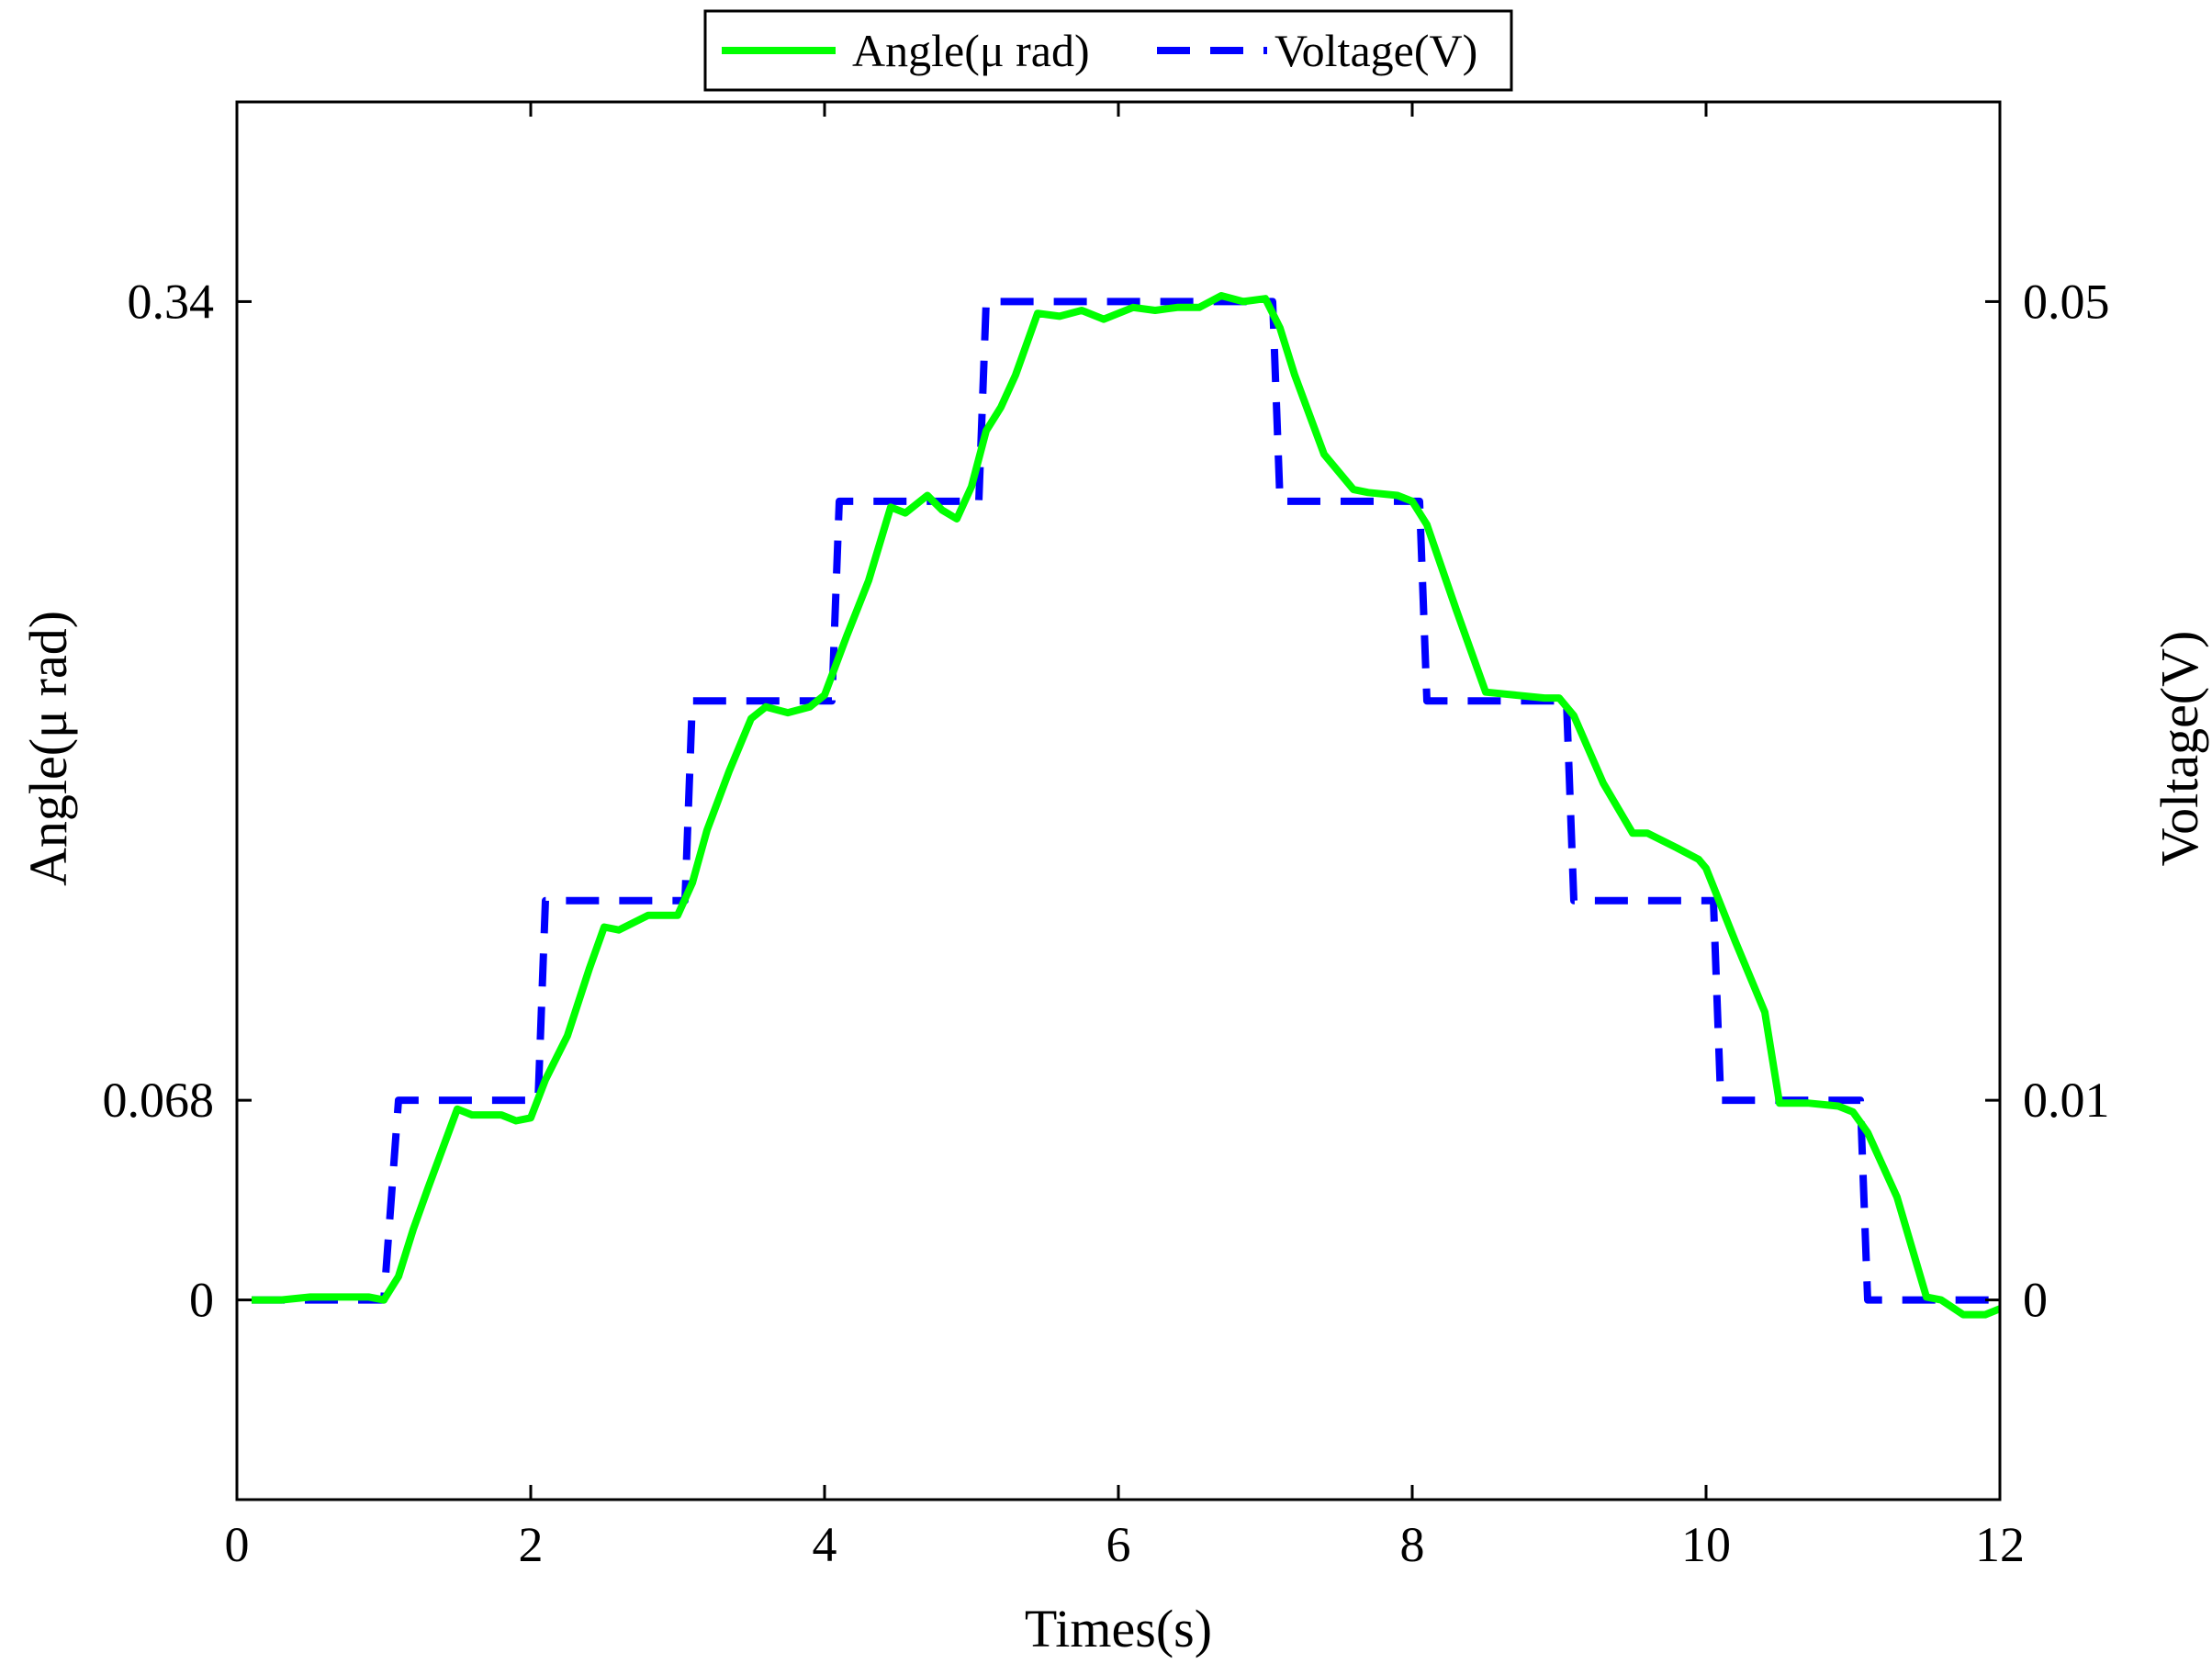  What do you see at coordinates (2066, 301) in the screenshot?
I see `y-right-tick-label: 0.05` at bounding box center [2066, 301].